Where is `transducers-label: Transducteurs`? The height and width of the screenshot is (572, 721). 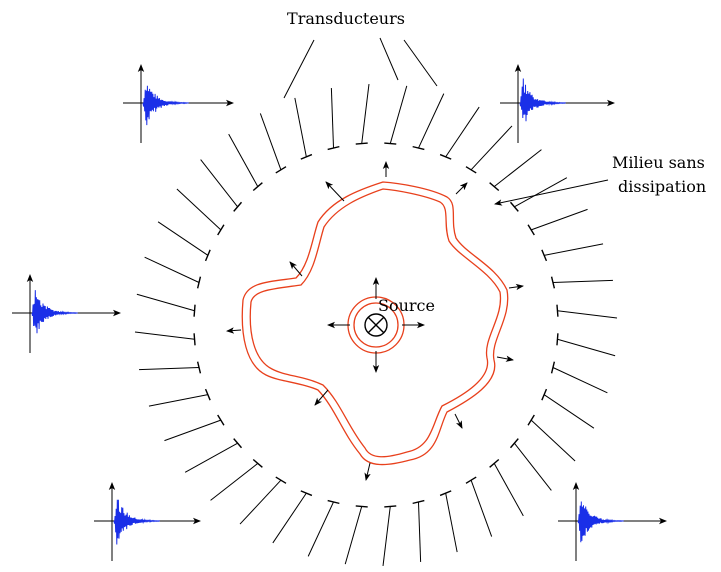 transducers-label: Transducteurs is located at coordinates (346, 18).